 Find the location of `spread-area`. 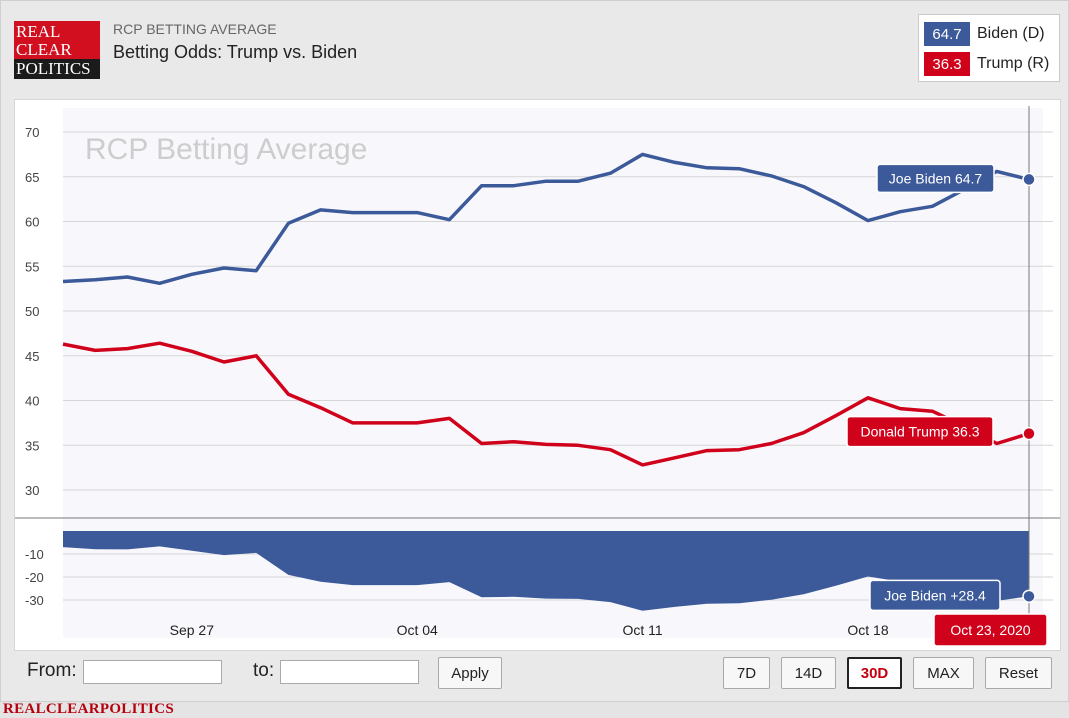

spread-area is located at coordinates (546, 571).